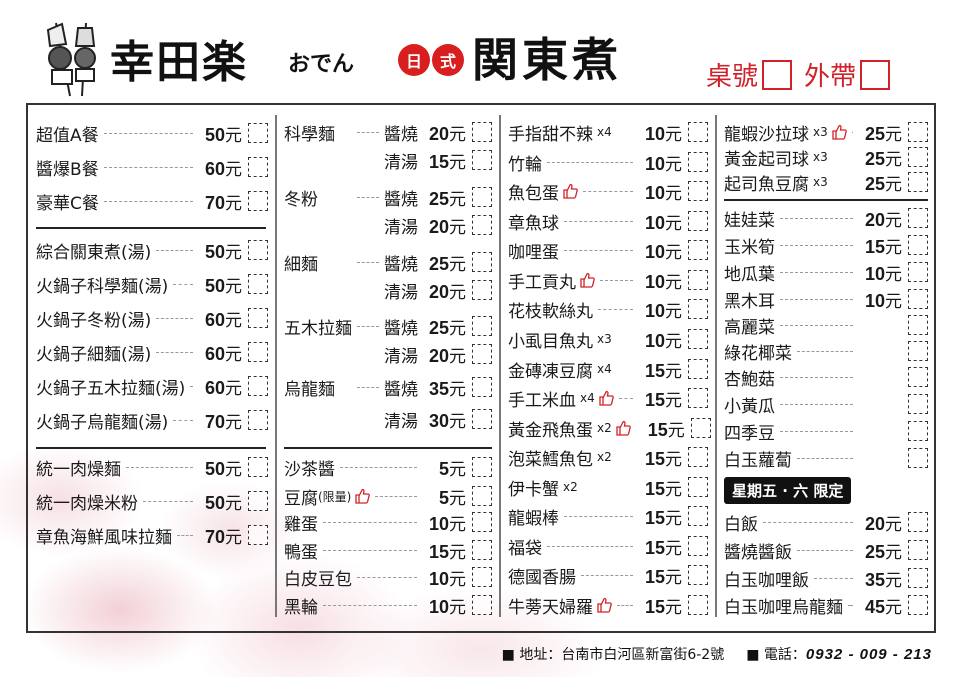 This screenshot has width=960, height=677. I want to click on menu-item: 豆腐 (限量) 5元, so click(388, 496).